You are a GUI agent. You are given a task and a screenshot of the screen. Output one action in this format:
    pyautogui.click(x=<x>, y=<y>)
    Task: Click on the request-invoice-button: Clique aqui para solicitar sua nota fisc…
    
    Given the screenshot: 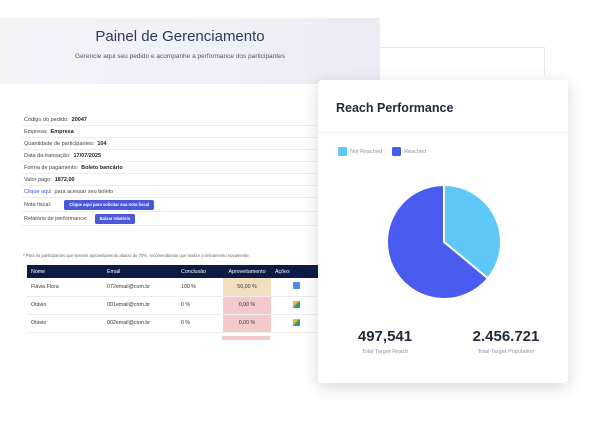 What is the action you would take?
    pyautogui.click(x=109, y=204)
    